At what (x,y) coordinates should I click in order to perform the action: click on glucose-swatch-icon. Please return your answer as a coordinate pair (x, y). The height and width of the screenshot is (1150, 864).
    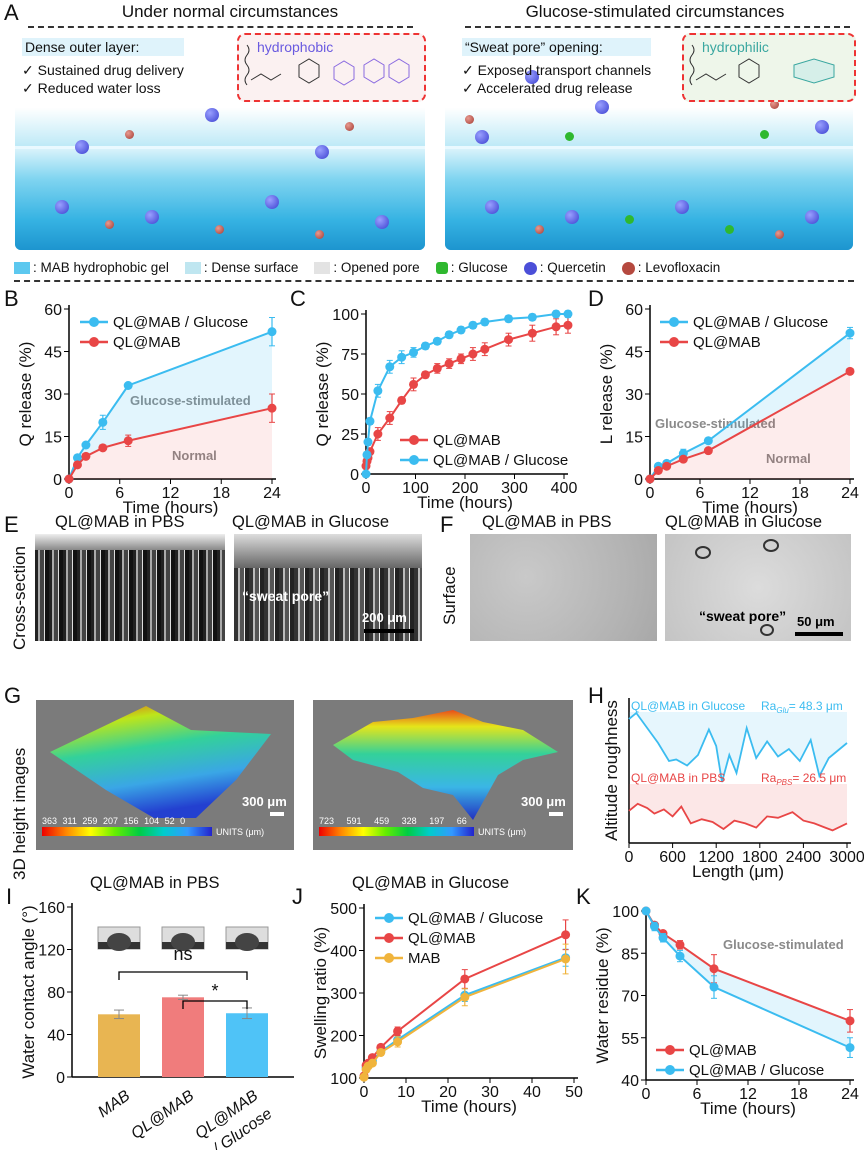
    Looking at the image, I should click on (441, 268).